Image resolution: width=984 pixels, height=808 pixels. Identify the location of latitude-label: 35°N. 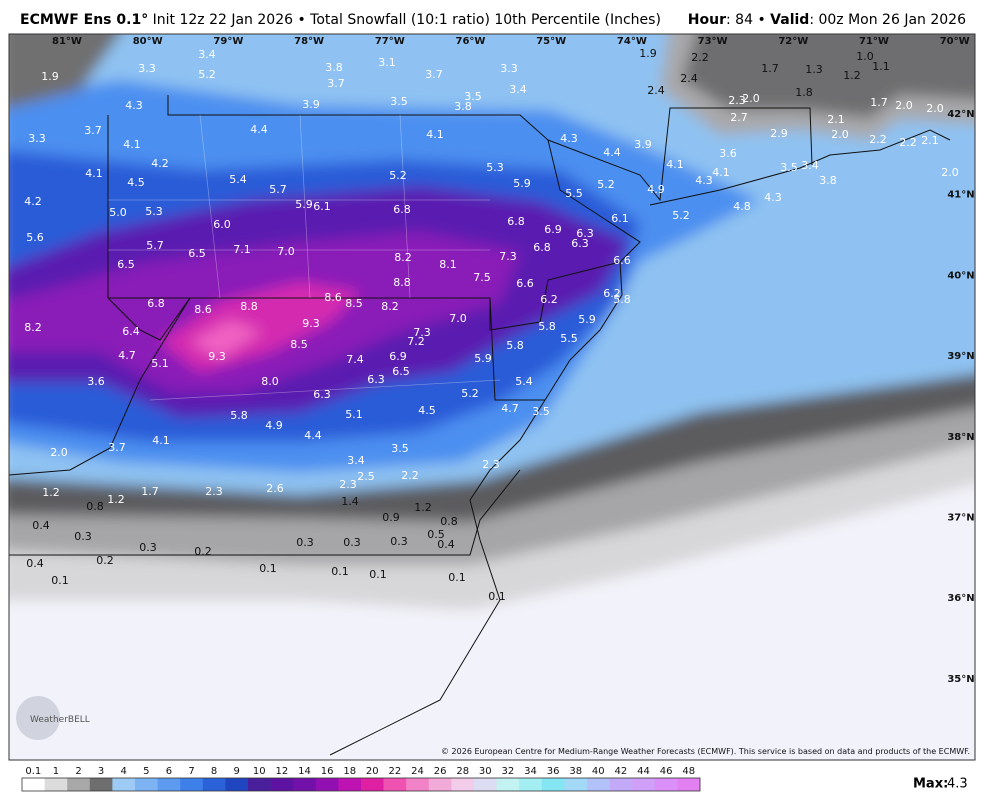
(960, 679).